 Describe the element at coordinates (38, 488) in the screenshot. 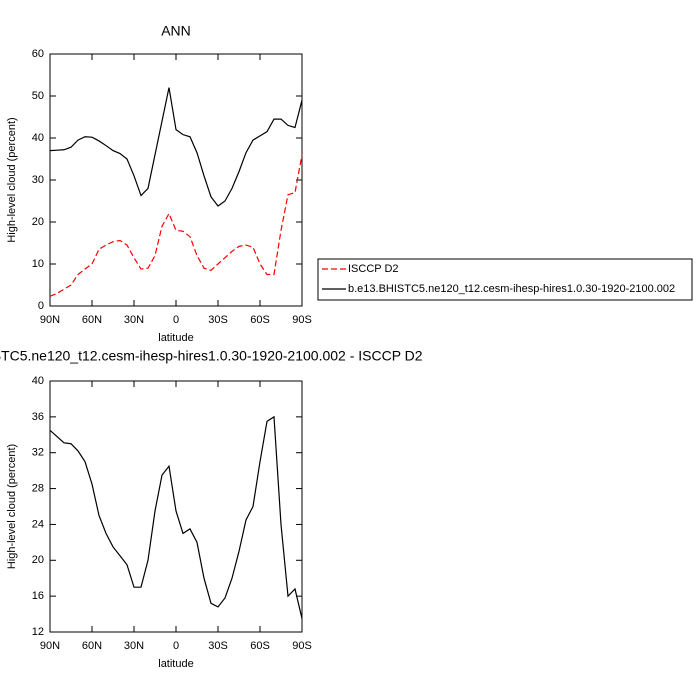

I see `y-tick-label: 28` at that location.